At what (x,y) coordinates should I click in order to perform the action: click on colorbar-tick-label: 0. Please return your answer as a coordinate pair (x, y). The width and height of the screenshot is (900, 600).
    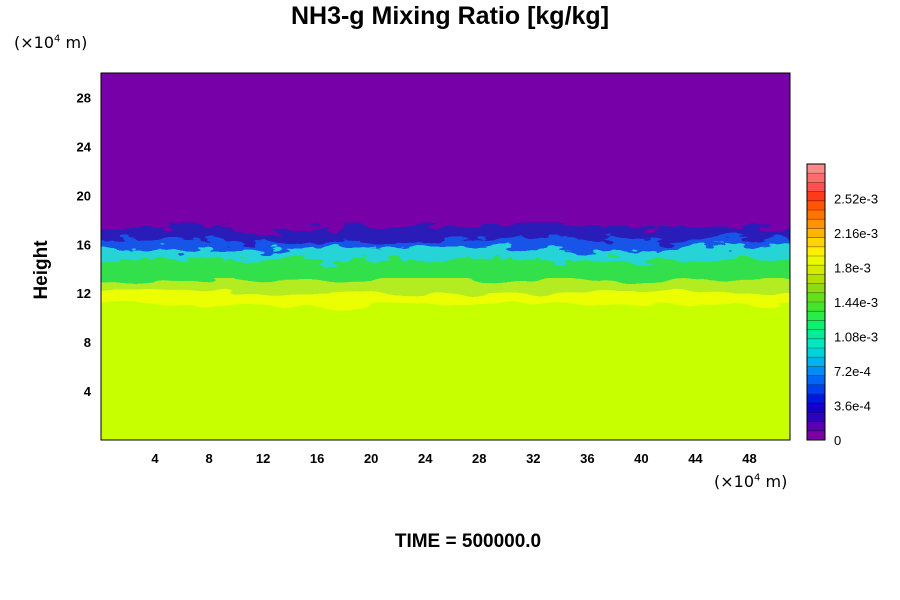
    Looking at the image, I should click on (837, 440).